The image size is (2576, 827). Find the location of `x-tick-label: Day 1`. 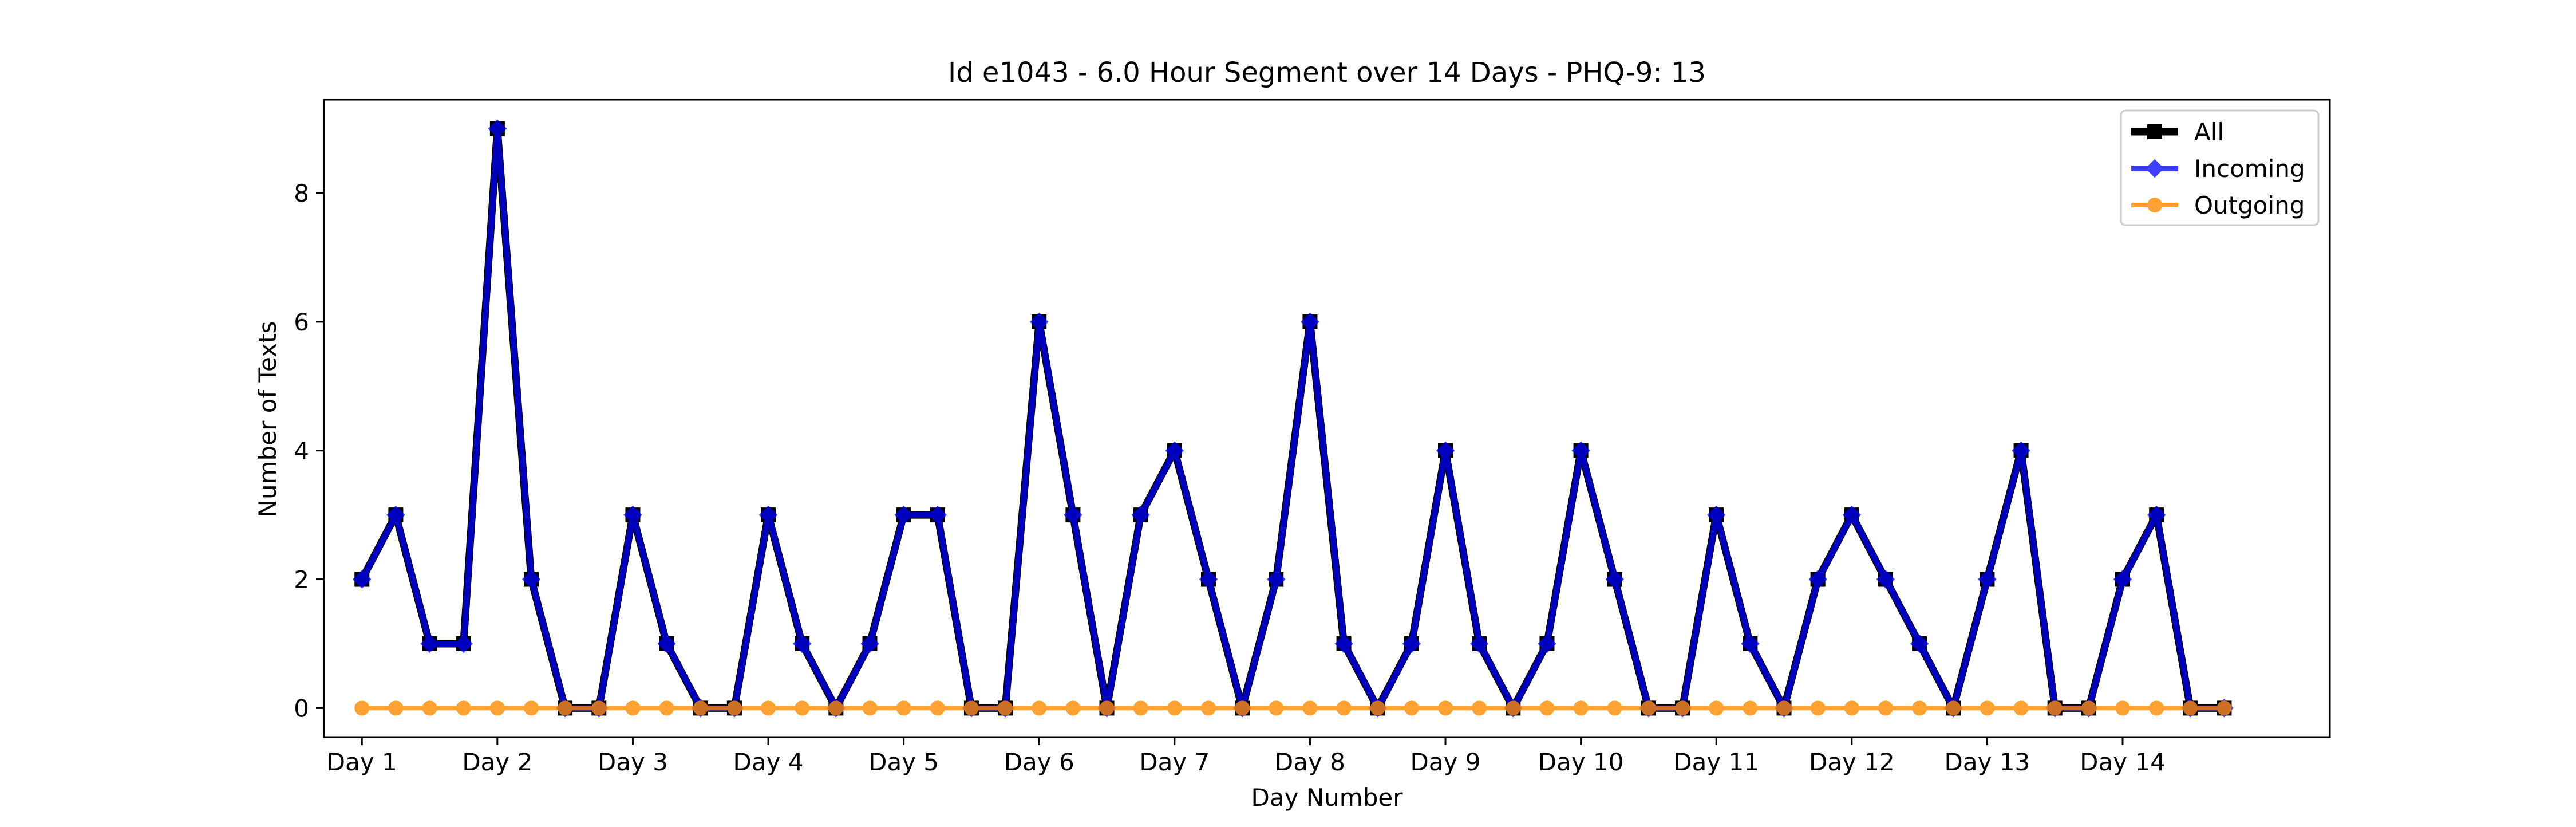

x-tick-label: Day 1 is located at coordinates (362, 762).